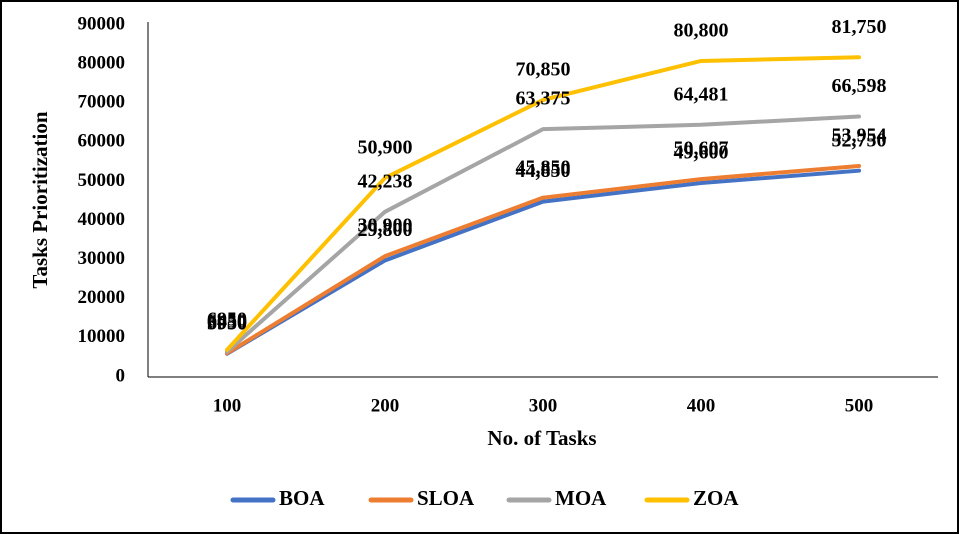  I want to click on x-axis-title: No. of Tasks, so click(541, 438).